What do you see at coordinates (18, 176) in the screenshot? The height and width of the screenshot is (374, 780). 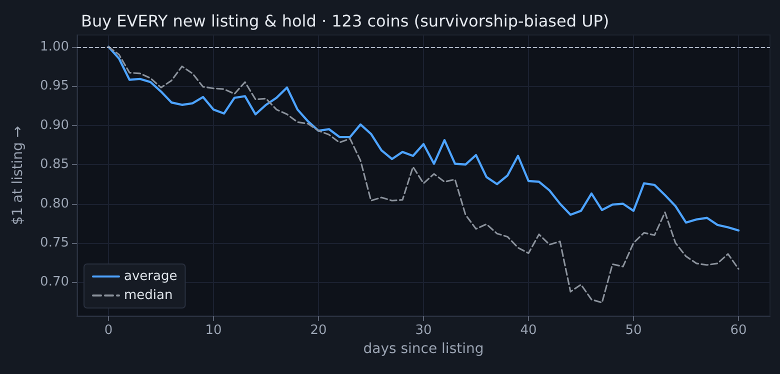 I see `y-axis-title: $1 at listing →` at bounding box center [18, 176].